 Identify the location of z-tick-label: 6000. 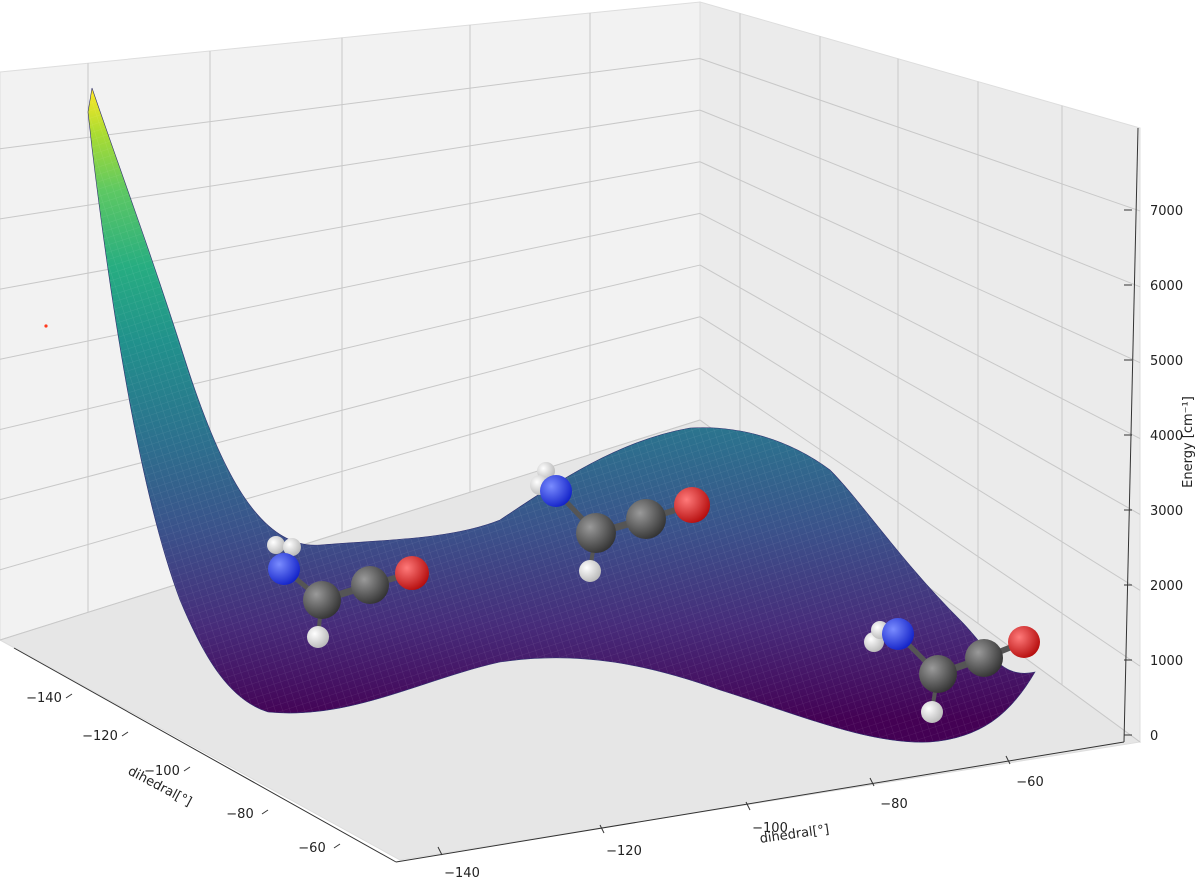
(1166, 286).